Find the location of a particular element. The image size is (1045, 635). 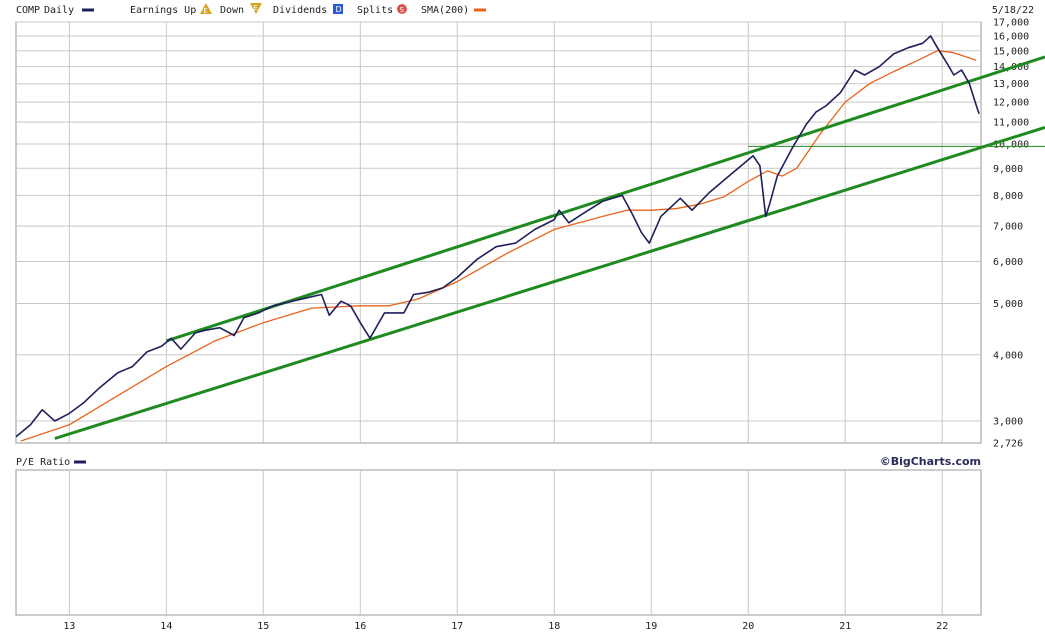

dividends-icon: D is located at coordinates (338, 9).